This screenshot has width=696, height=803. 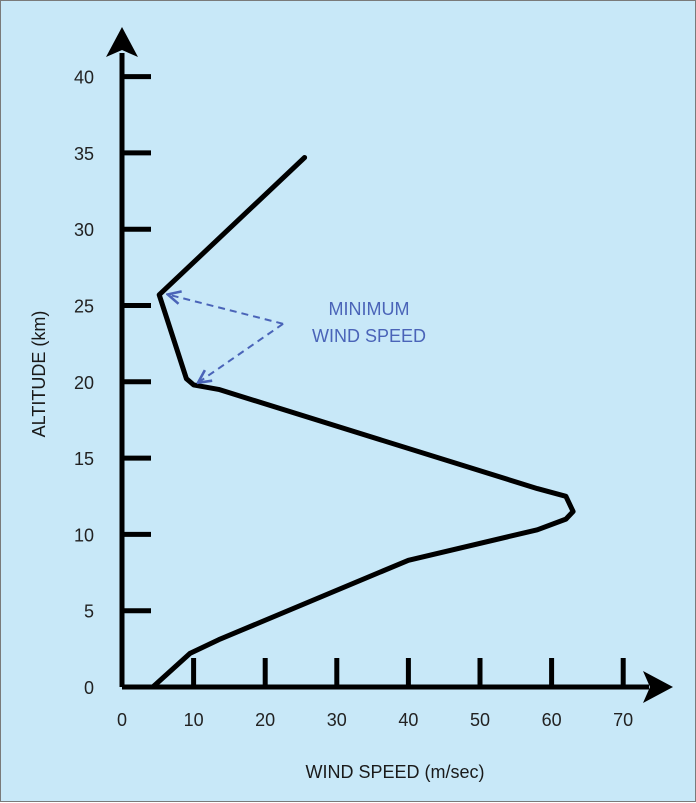 I want to click on y-tick-label: 35, so click(x=84, y=154).